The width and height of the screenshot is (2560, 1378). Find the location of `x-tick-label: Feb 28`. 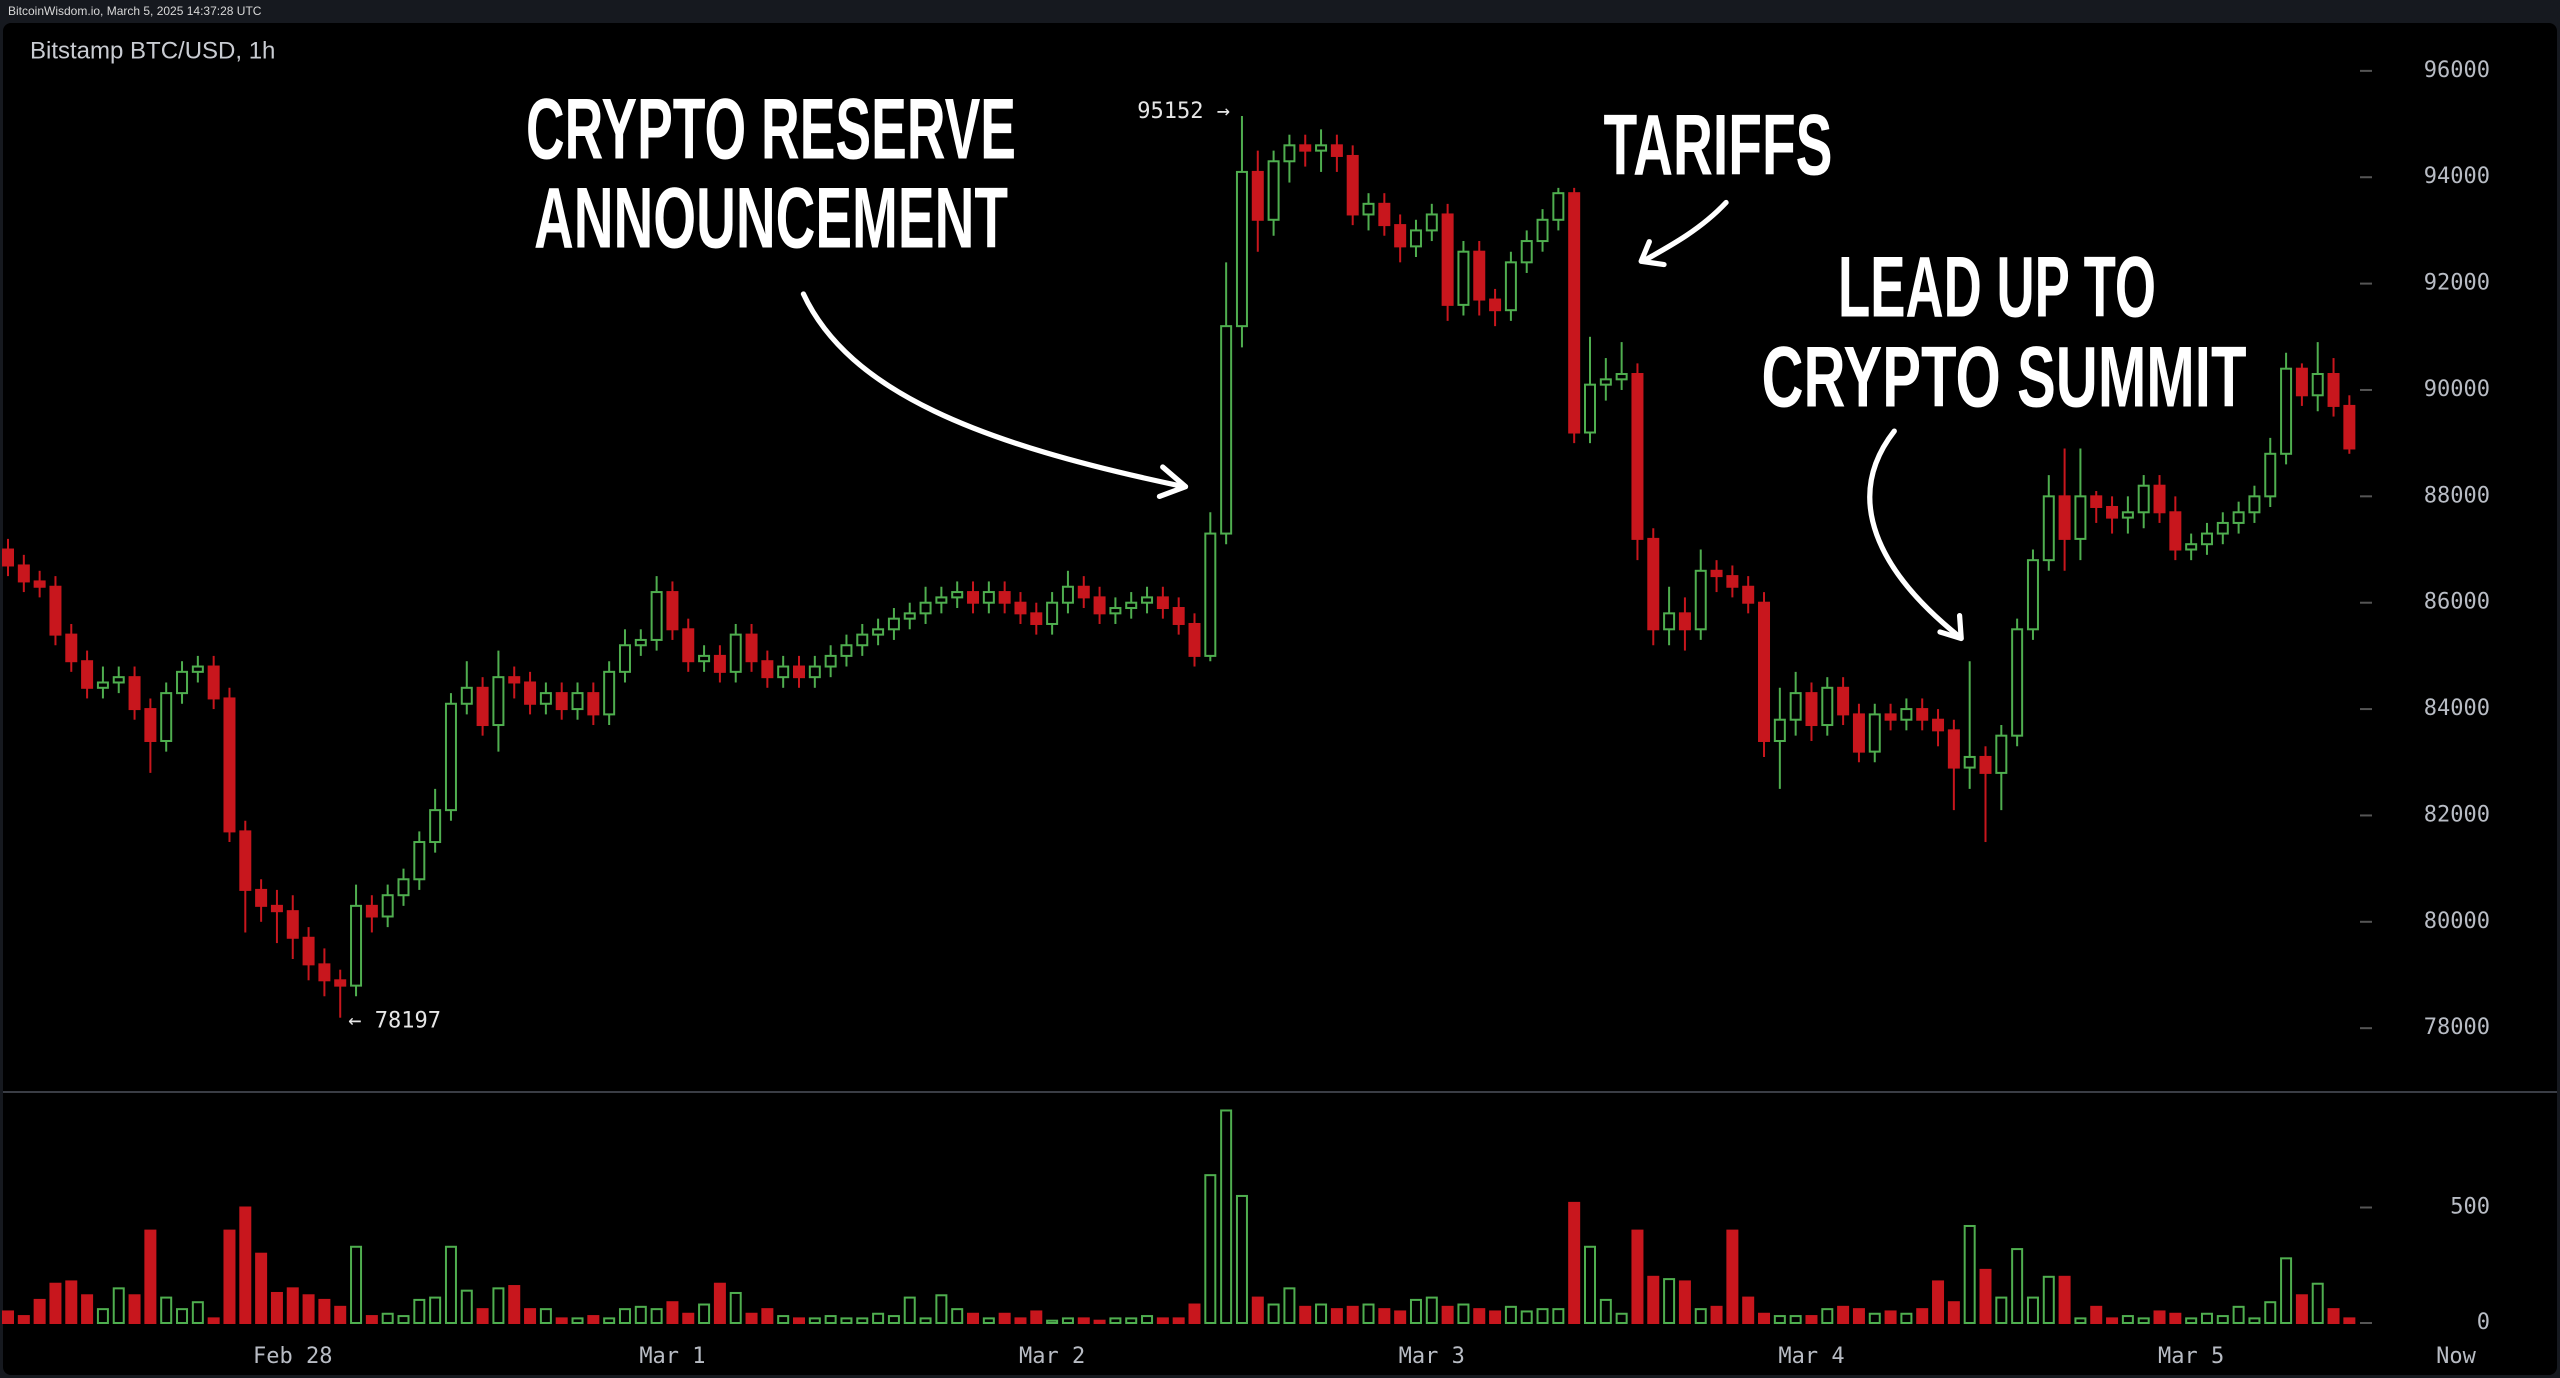

x-tick-label: Feb 28 is located at coordinates (292, 1356).